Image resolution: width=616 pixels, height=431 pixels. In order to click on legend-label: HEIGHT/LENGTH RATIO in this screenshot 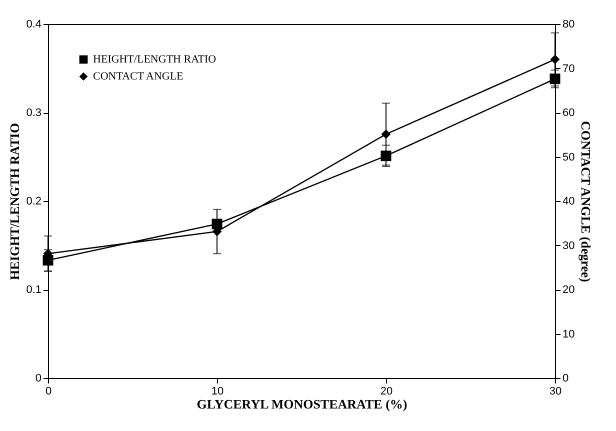, I will do `click(154, 60)`.